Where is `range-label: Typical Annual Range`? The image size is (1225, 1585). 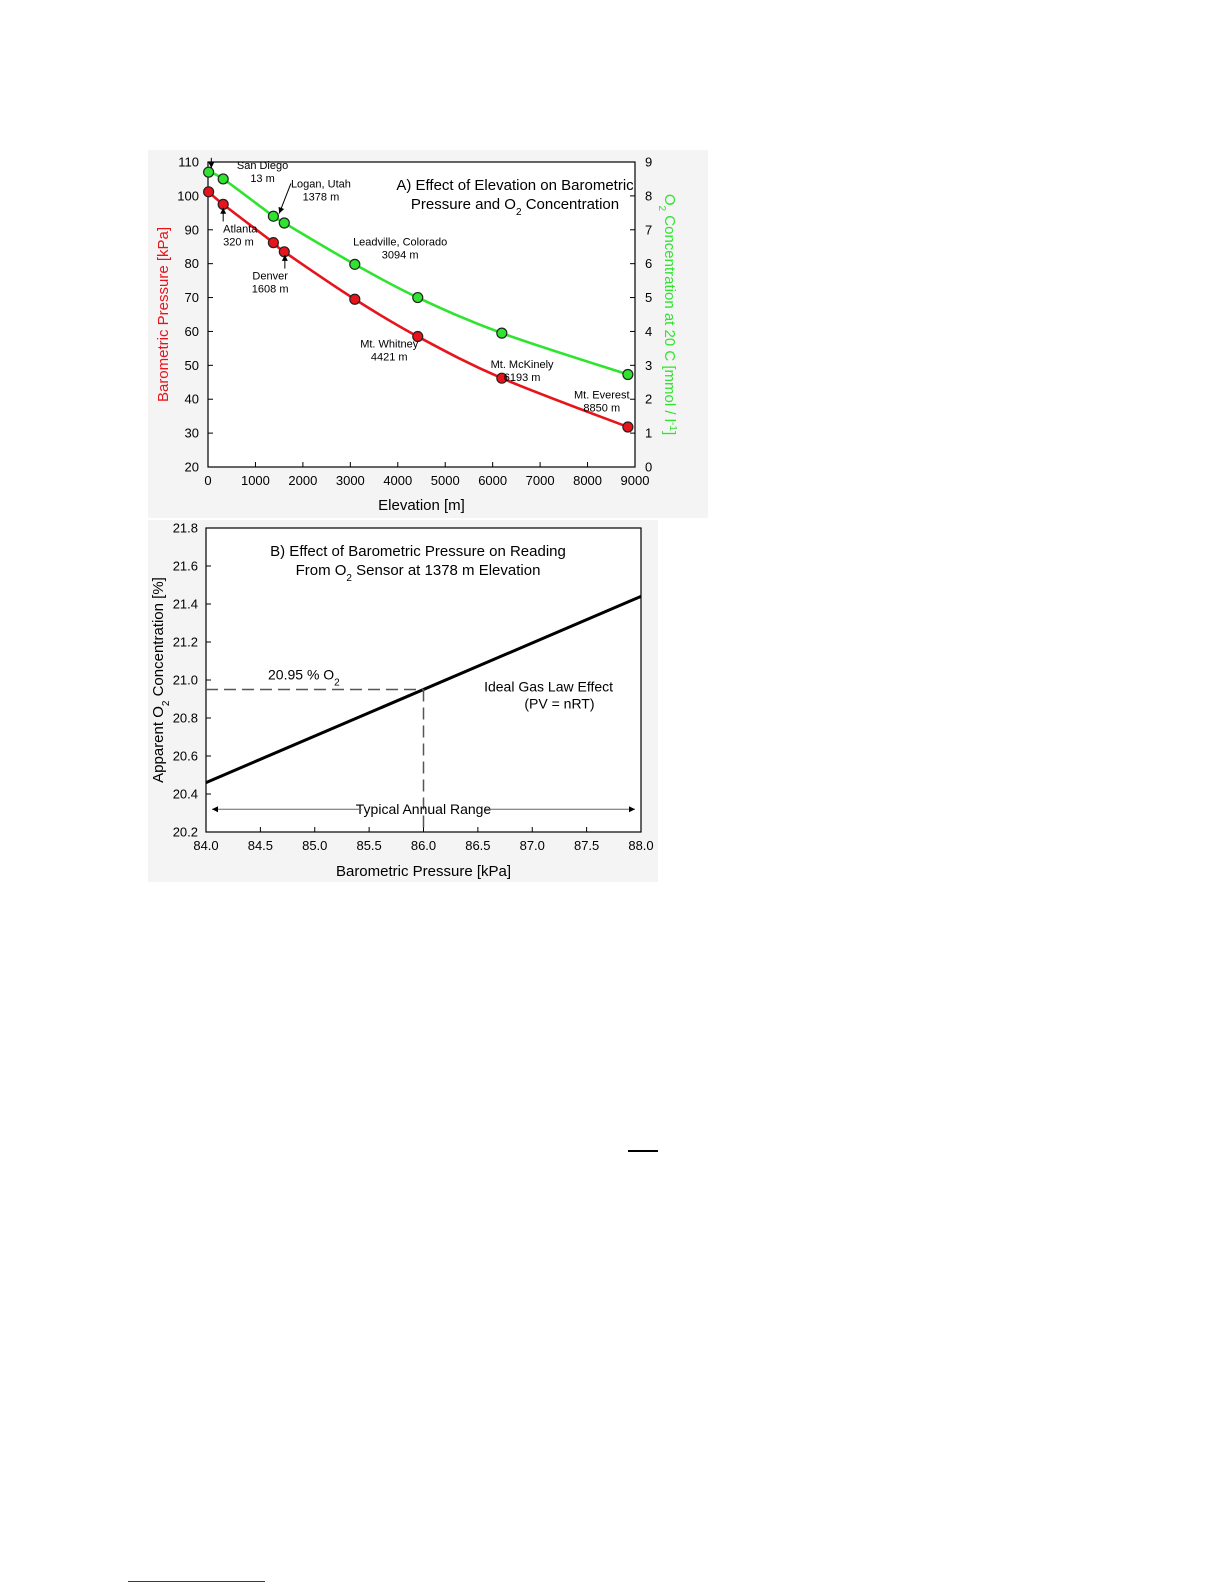 range-label: Typical Annual Range is located at coordinates (424, 809).